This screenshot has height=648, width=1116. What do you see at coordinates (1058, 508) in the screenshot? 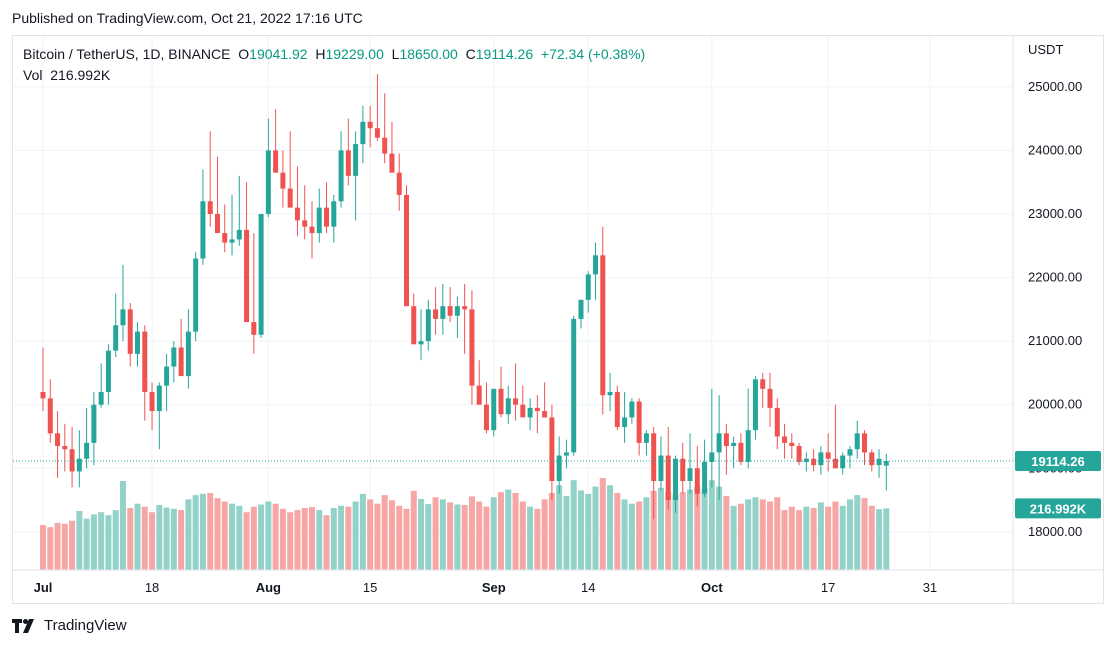
I see `volume-tag` at bounding box center [1058, 508].